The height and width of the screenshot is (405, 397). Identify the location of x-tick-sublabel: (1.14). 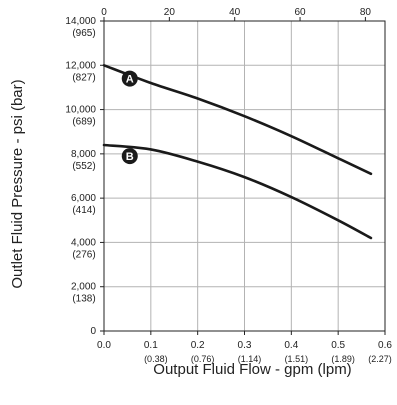
(250, 359).